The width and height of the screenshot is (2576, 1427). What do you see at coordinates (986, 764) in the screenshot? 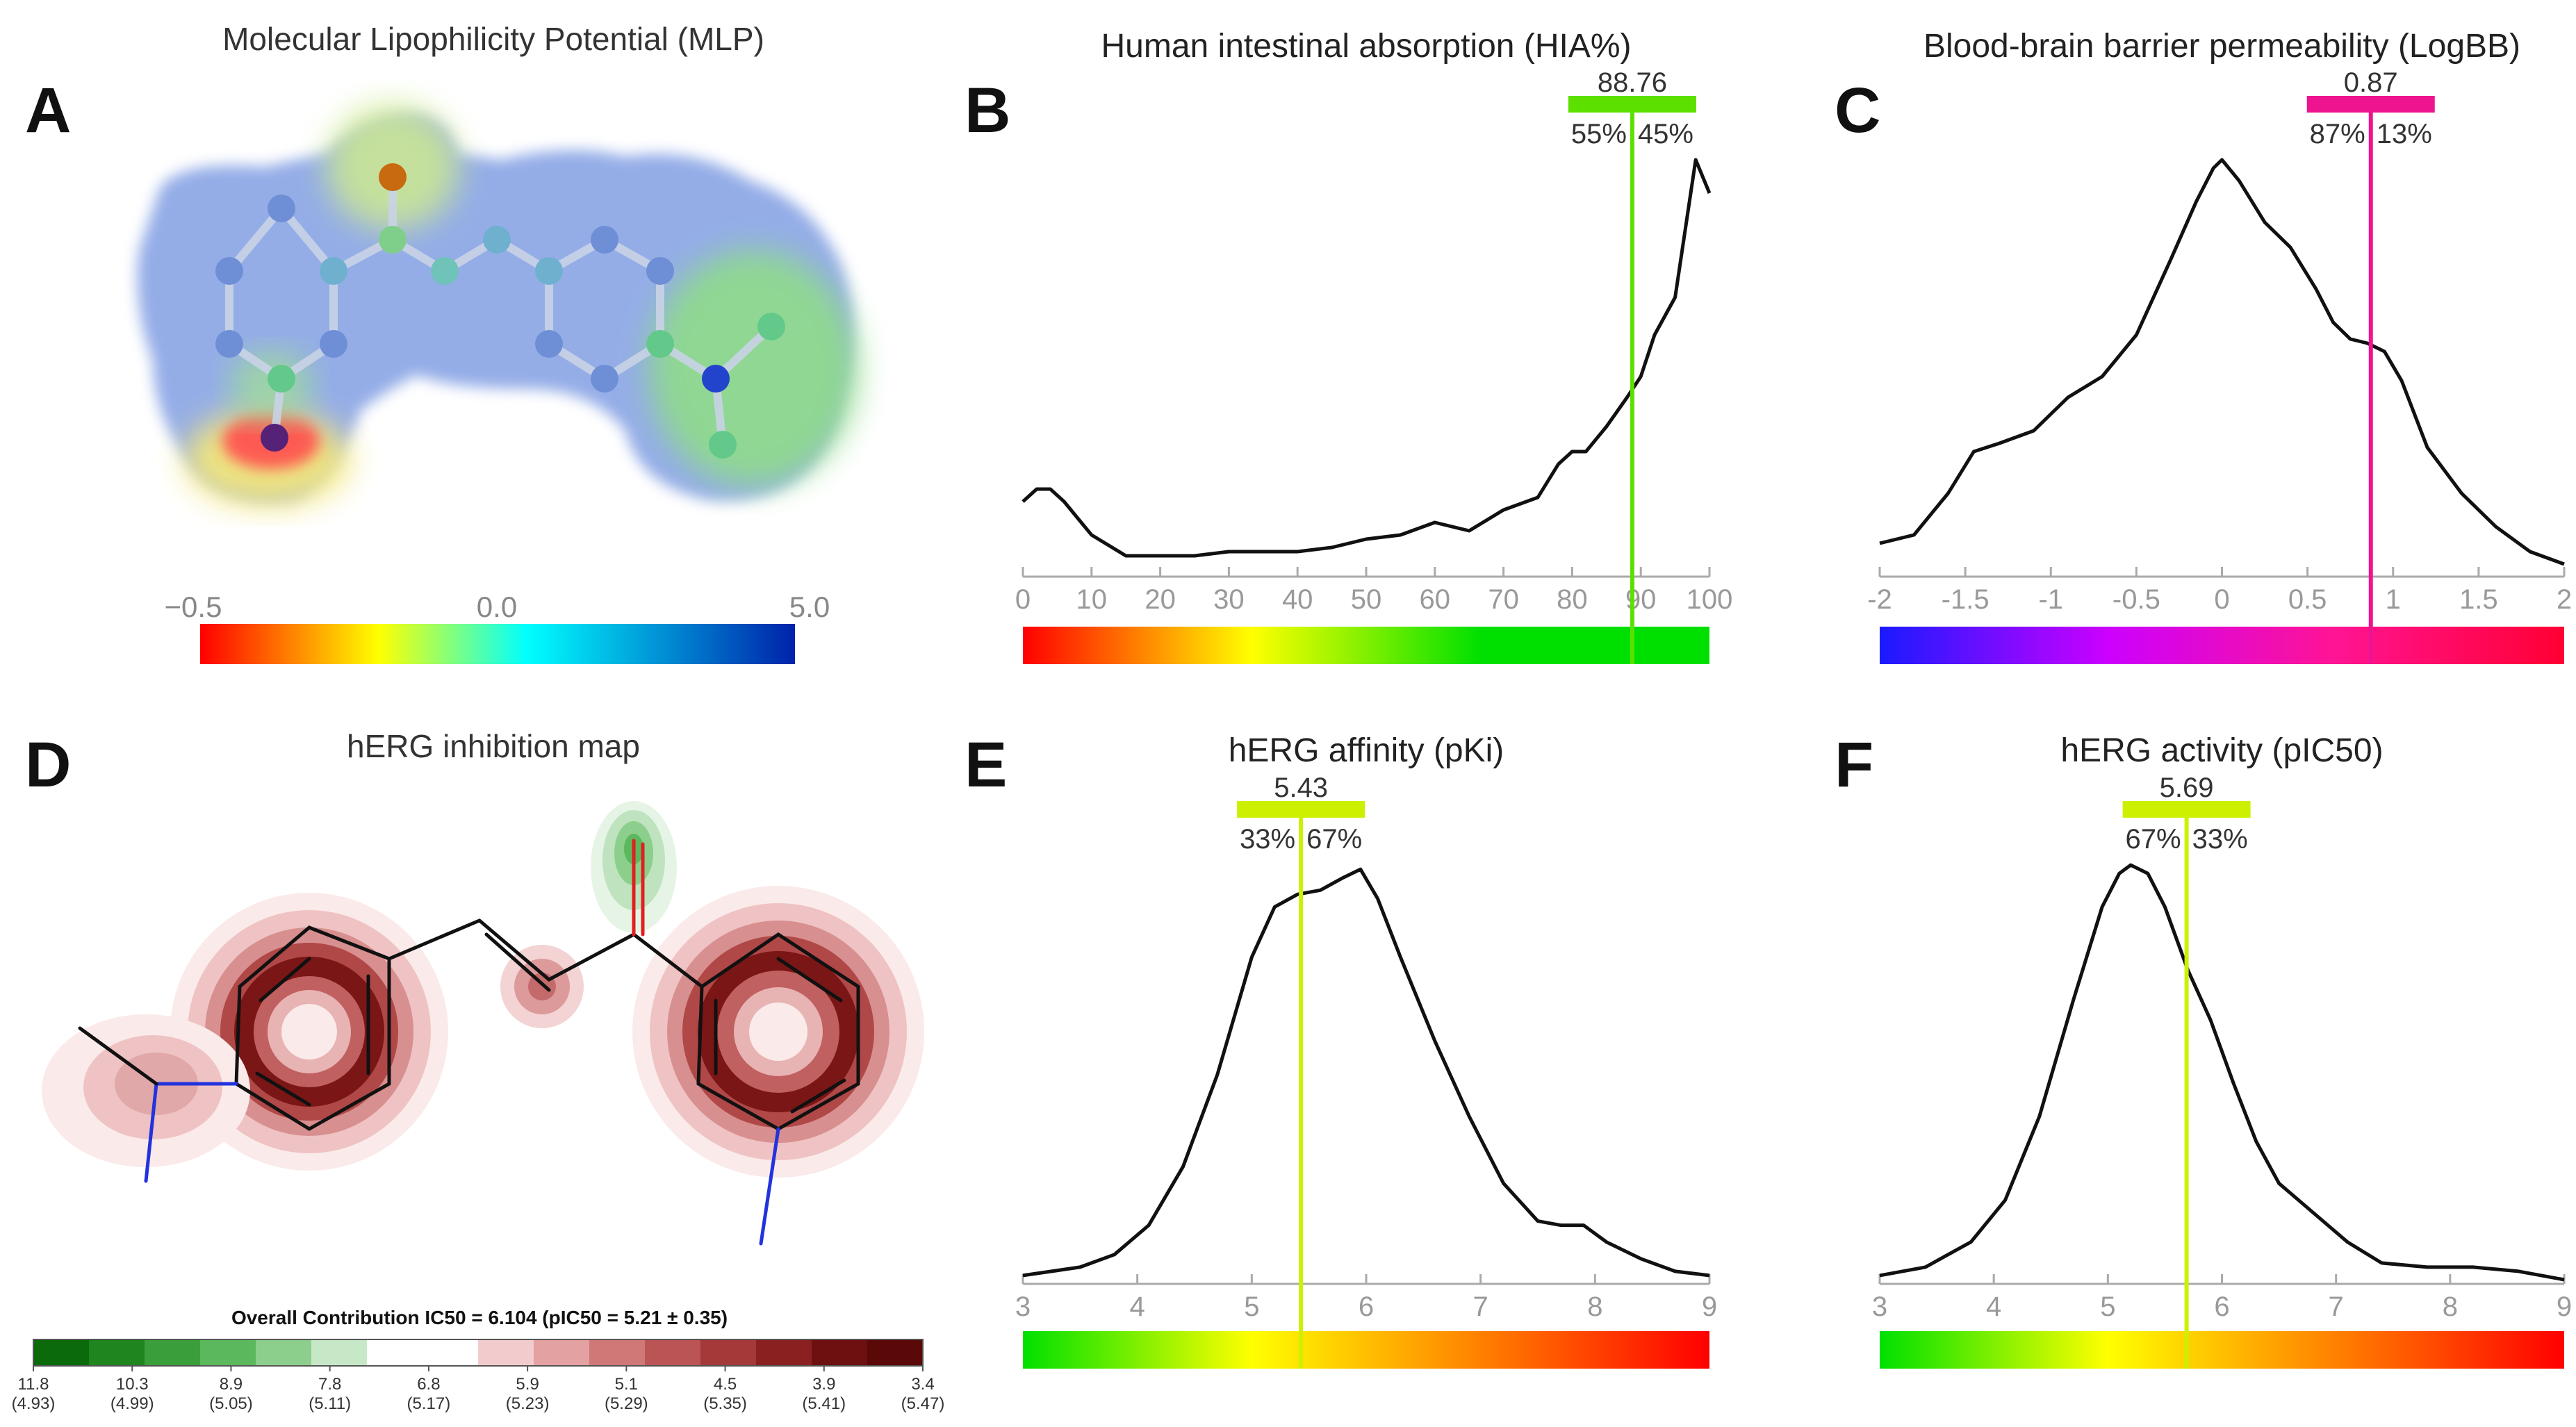
I see `panel-letter: E` at bounding box center [986, 764].